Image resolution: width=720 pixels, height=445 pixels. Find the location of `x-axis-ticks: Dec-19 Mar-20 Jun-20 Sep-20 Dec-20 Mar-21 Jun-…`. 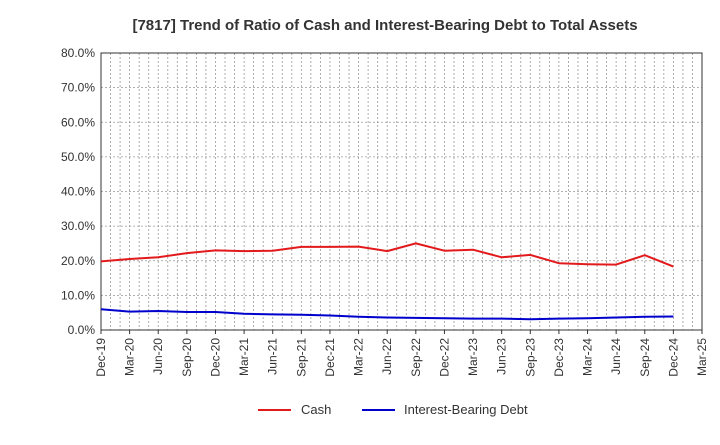

x-axis-ticks: Dec-19 Mar-20 Jun-20 Sep-20 Dec-20 Mar-21 Jun-… is located at coordinates (401, 353).